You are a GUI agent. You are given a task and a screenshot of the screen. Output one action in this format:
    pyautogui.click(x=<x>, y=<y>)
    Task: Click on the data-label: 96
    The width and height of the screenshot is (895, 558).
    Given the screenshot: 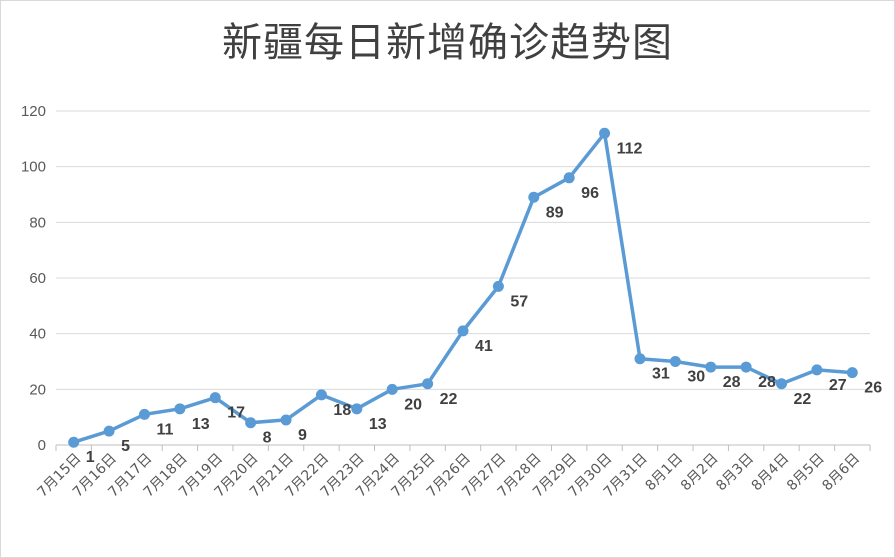 What is the action you would take?
    pyautogui.click(x=590, y=193)
    